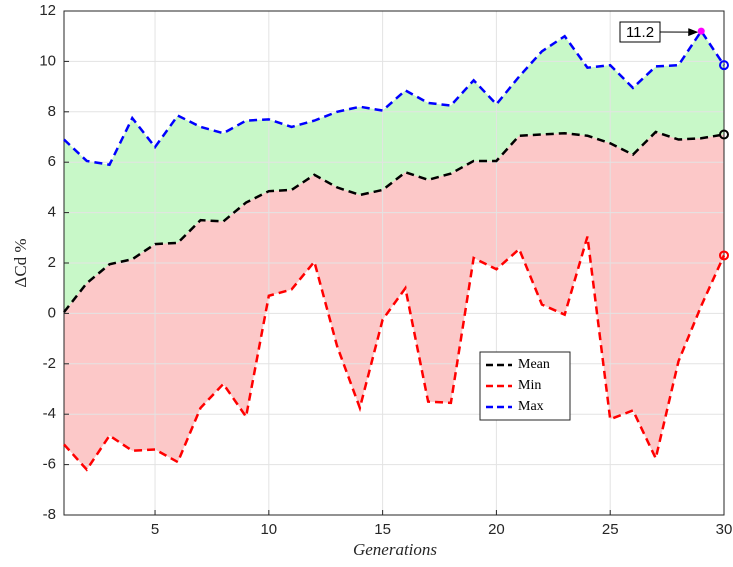 The height and width of the screenshot is (567, 733). I want to click on legend-label: Min, so click(529, 385).